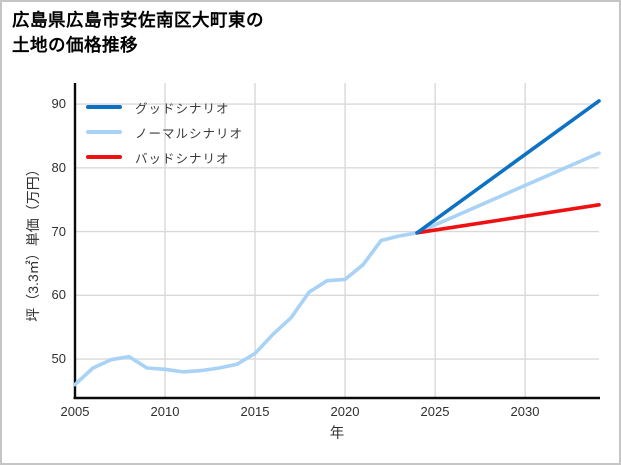  Describe the element at coordinates (75, 411) in the screenshot. I see `x-tick-label: 2005` at that location.